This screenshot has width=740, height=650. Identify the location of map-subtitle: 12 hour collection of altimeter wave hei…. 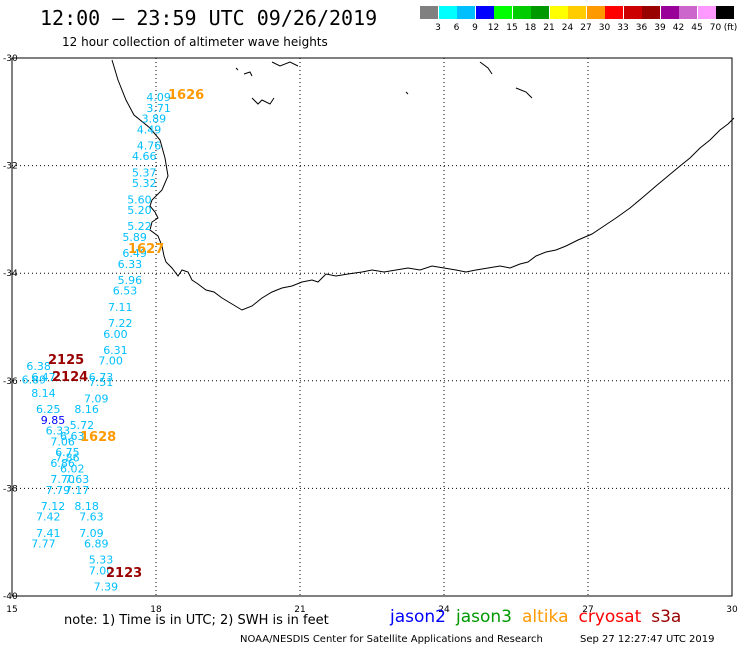
(195, 42).